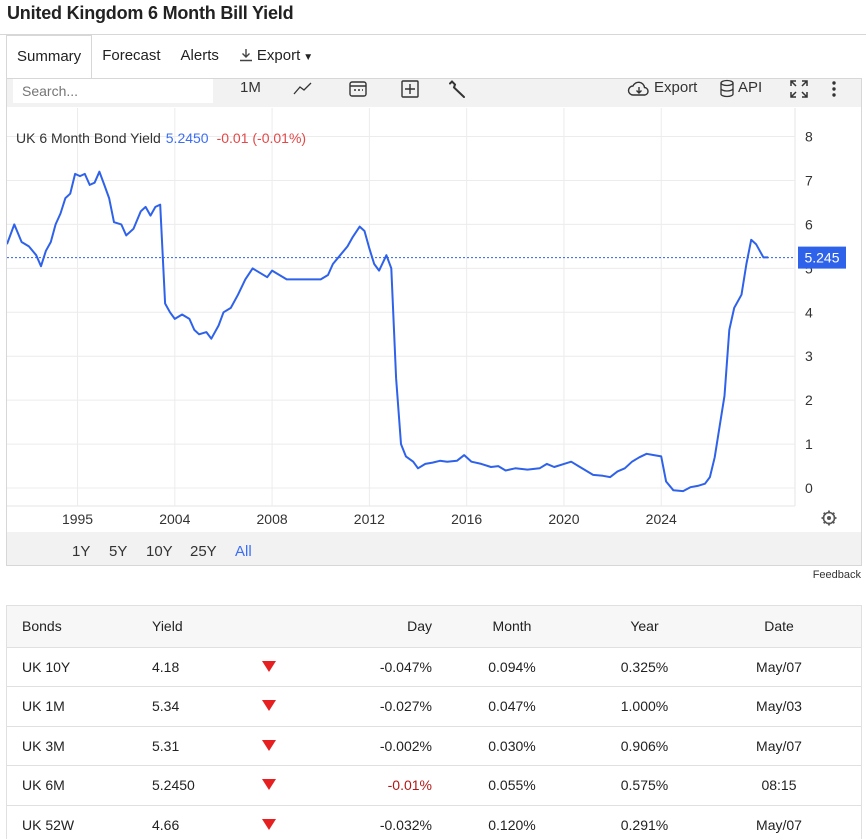 This screenshot has height=839, width=866. Describe the element at coordinates (261, 138) in the screenshot. I see `legend-change: -0.01 (-0.01%)` at that location.